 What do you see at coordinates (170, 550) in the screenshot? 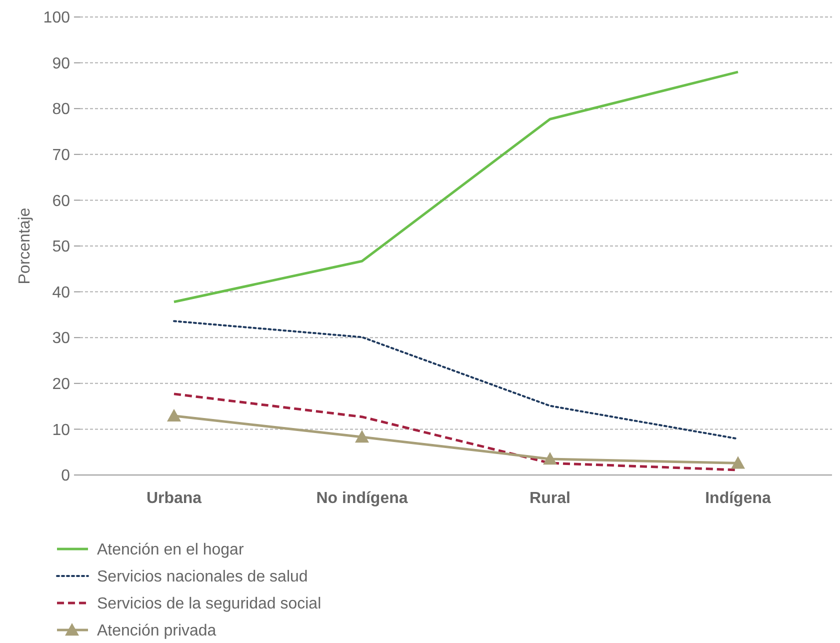
I see `legend-label: Atención en el hogar` at bounding box center [170, 550].